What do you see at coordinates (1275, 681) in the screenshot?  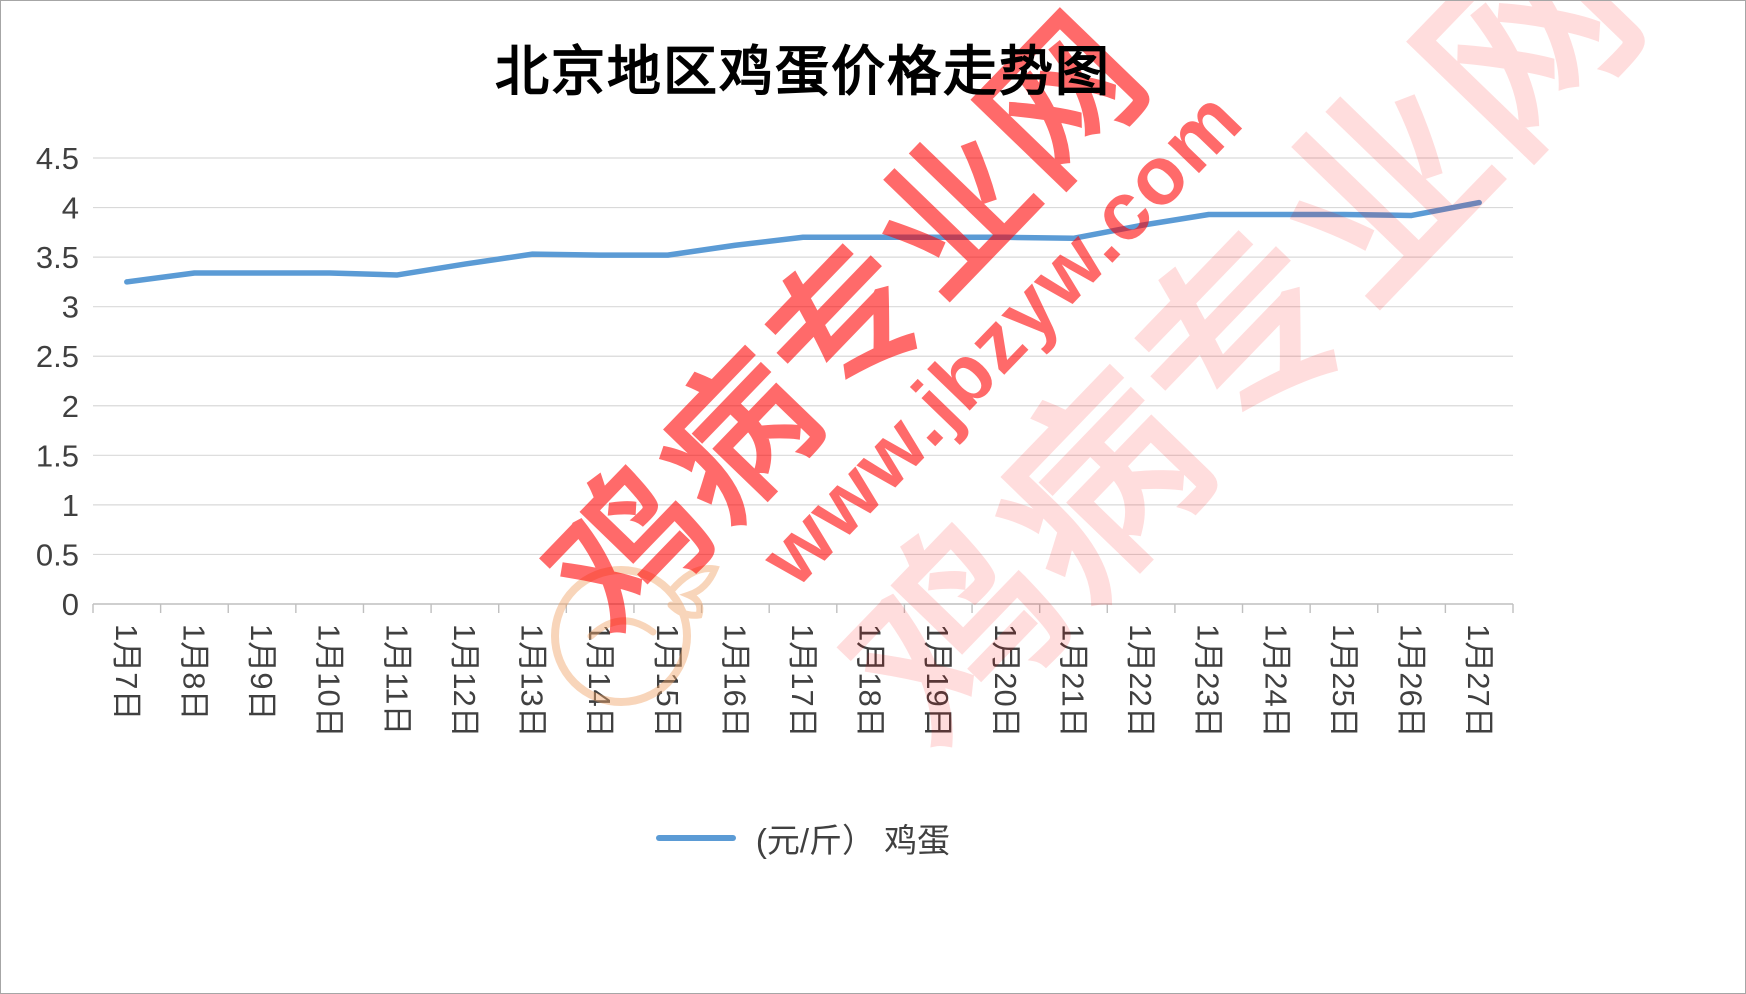 I see `x-axis-tick-label: 1月24日` at bounding box center [1275, 681].